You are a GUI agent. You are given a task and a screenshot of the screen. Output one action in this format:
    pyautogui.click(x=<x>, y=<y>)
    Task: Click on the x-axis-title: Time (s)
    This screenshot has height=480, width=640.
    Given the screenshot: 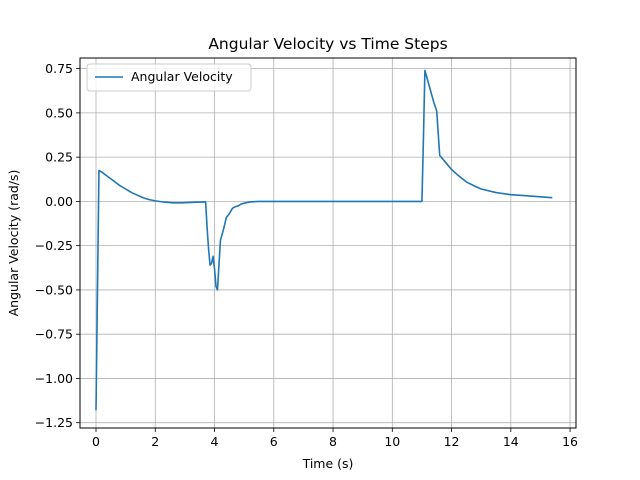 What is the action you would take?
    pyautogui.click(x=328, y=463)
    